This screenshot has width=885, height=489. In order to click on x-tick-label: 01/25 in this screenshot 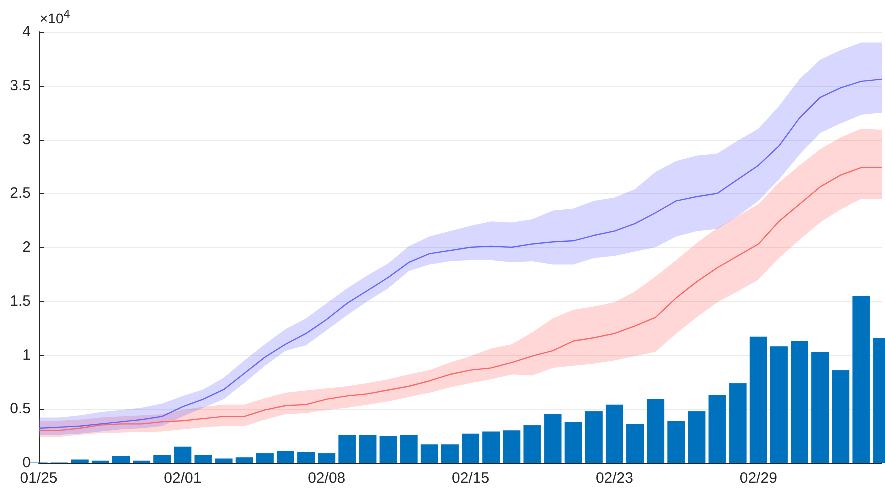, I will do `click(39, 478)`.